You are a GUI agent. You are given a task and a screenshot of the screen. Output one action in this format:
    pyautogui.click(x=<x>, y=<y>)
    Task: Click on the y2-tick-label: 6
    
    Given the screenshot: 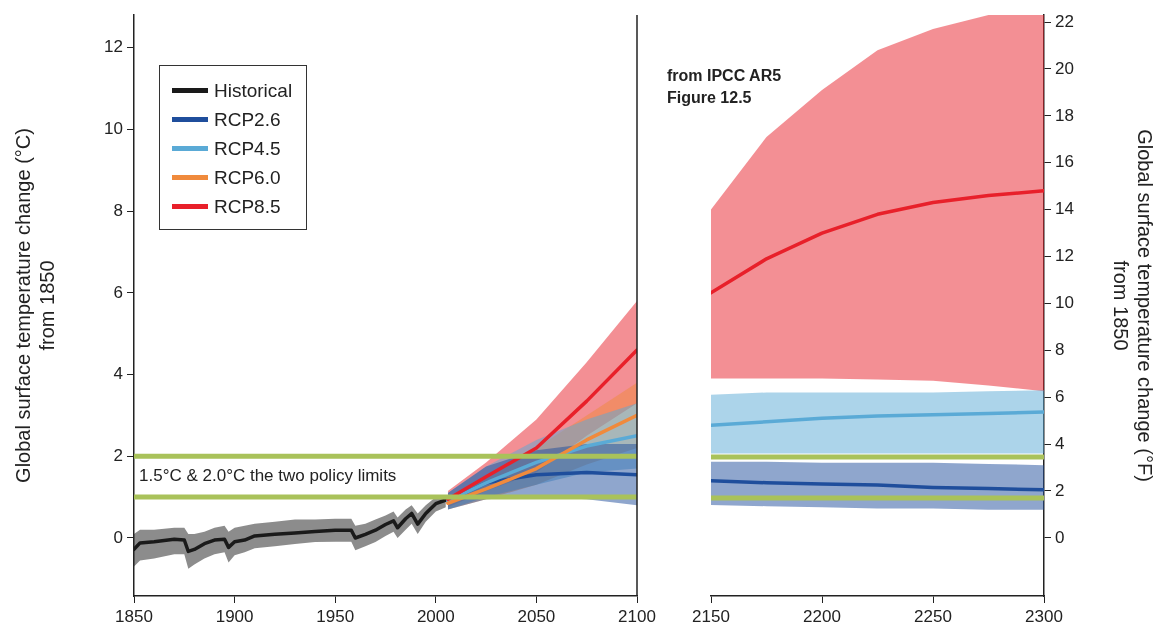 What is the action you would take?
    pyautogui.click(x=1060, y=396)
    